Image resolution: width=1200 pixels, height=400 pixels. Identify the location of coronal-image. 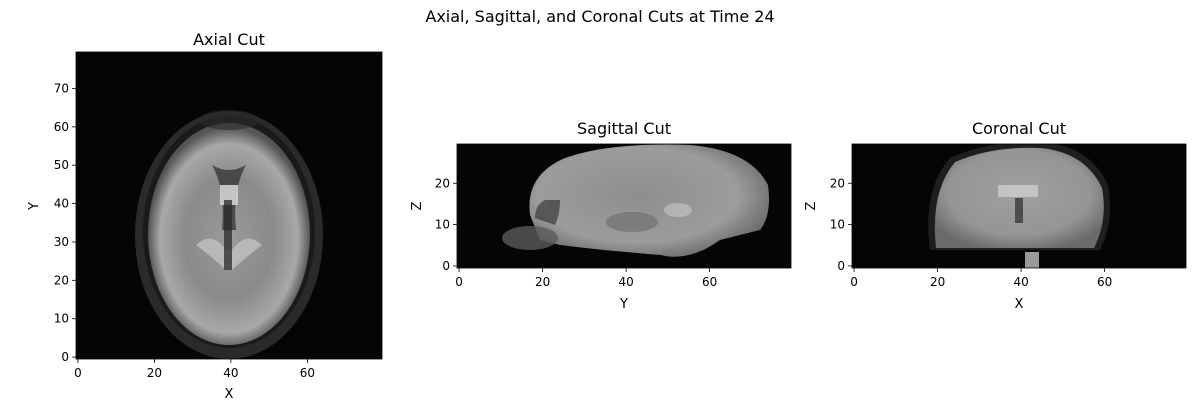
(1019, 206).